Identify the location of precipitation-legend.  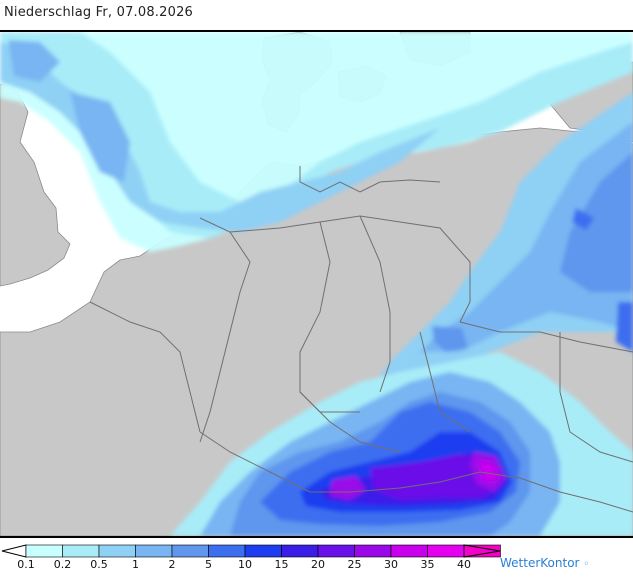
(251, 551).